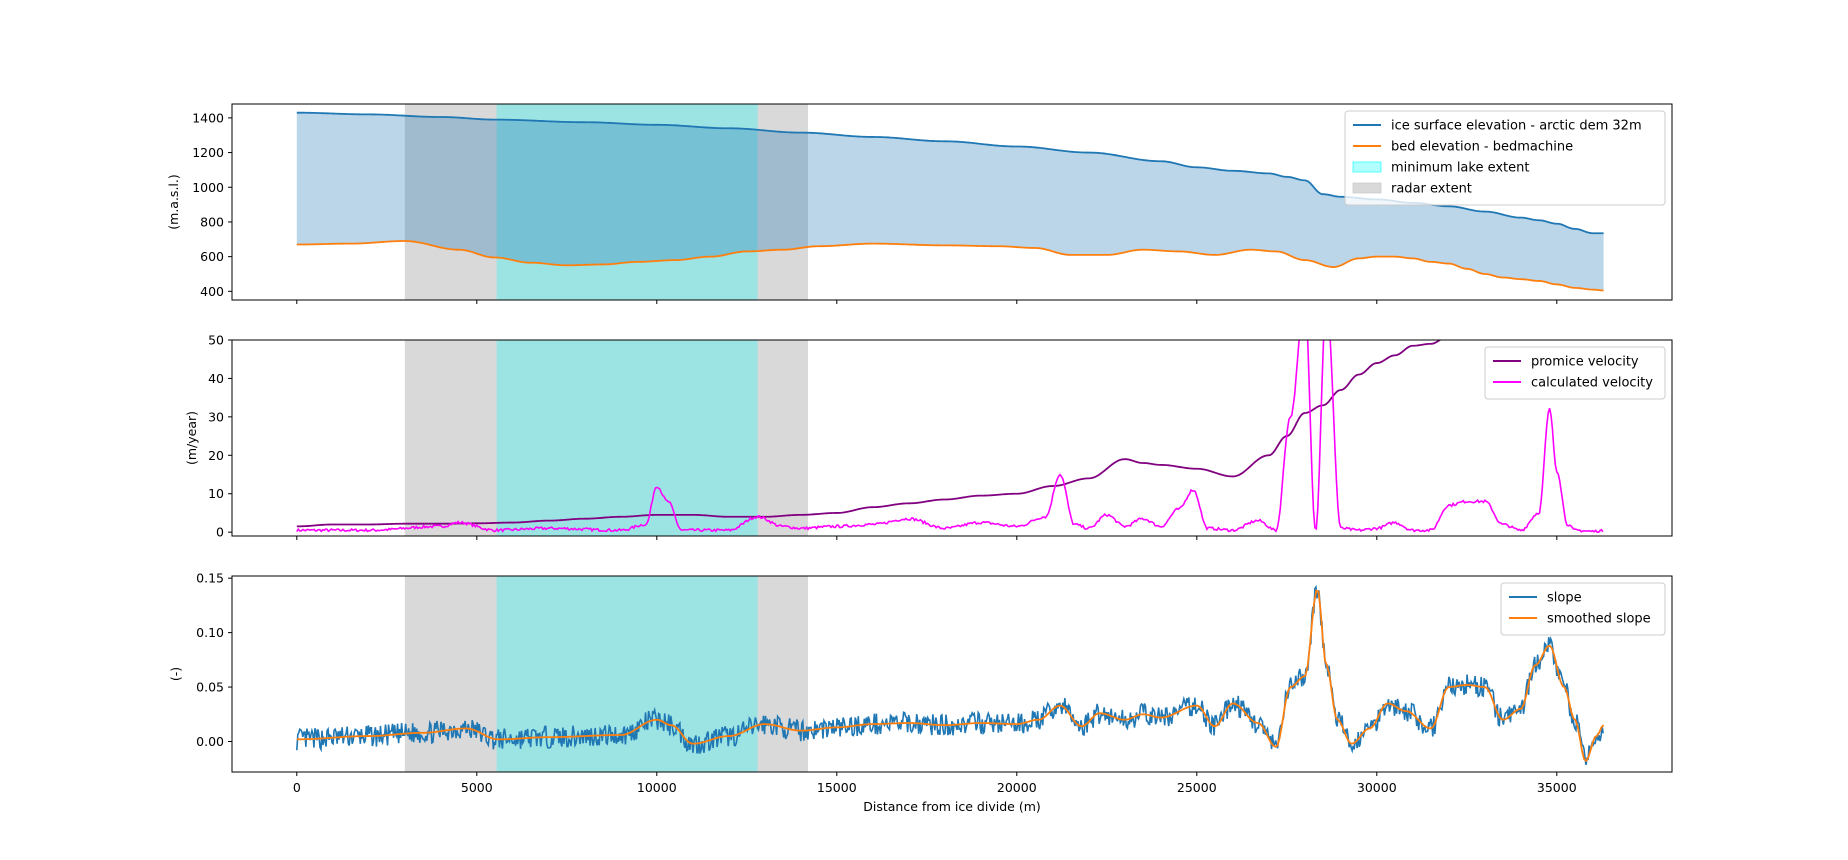 The height and width of the screenshot is (860, 1848). I want to click on y-axis-label: (m/year), so click(191, 438).